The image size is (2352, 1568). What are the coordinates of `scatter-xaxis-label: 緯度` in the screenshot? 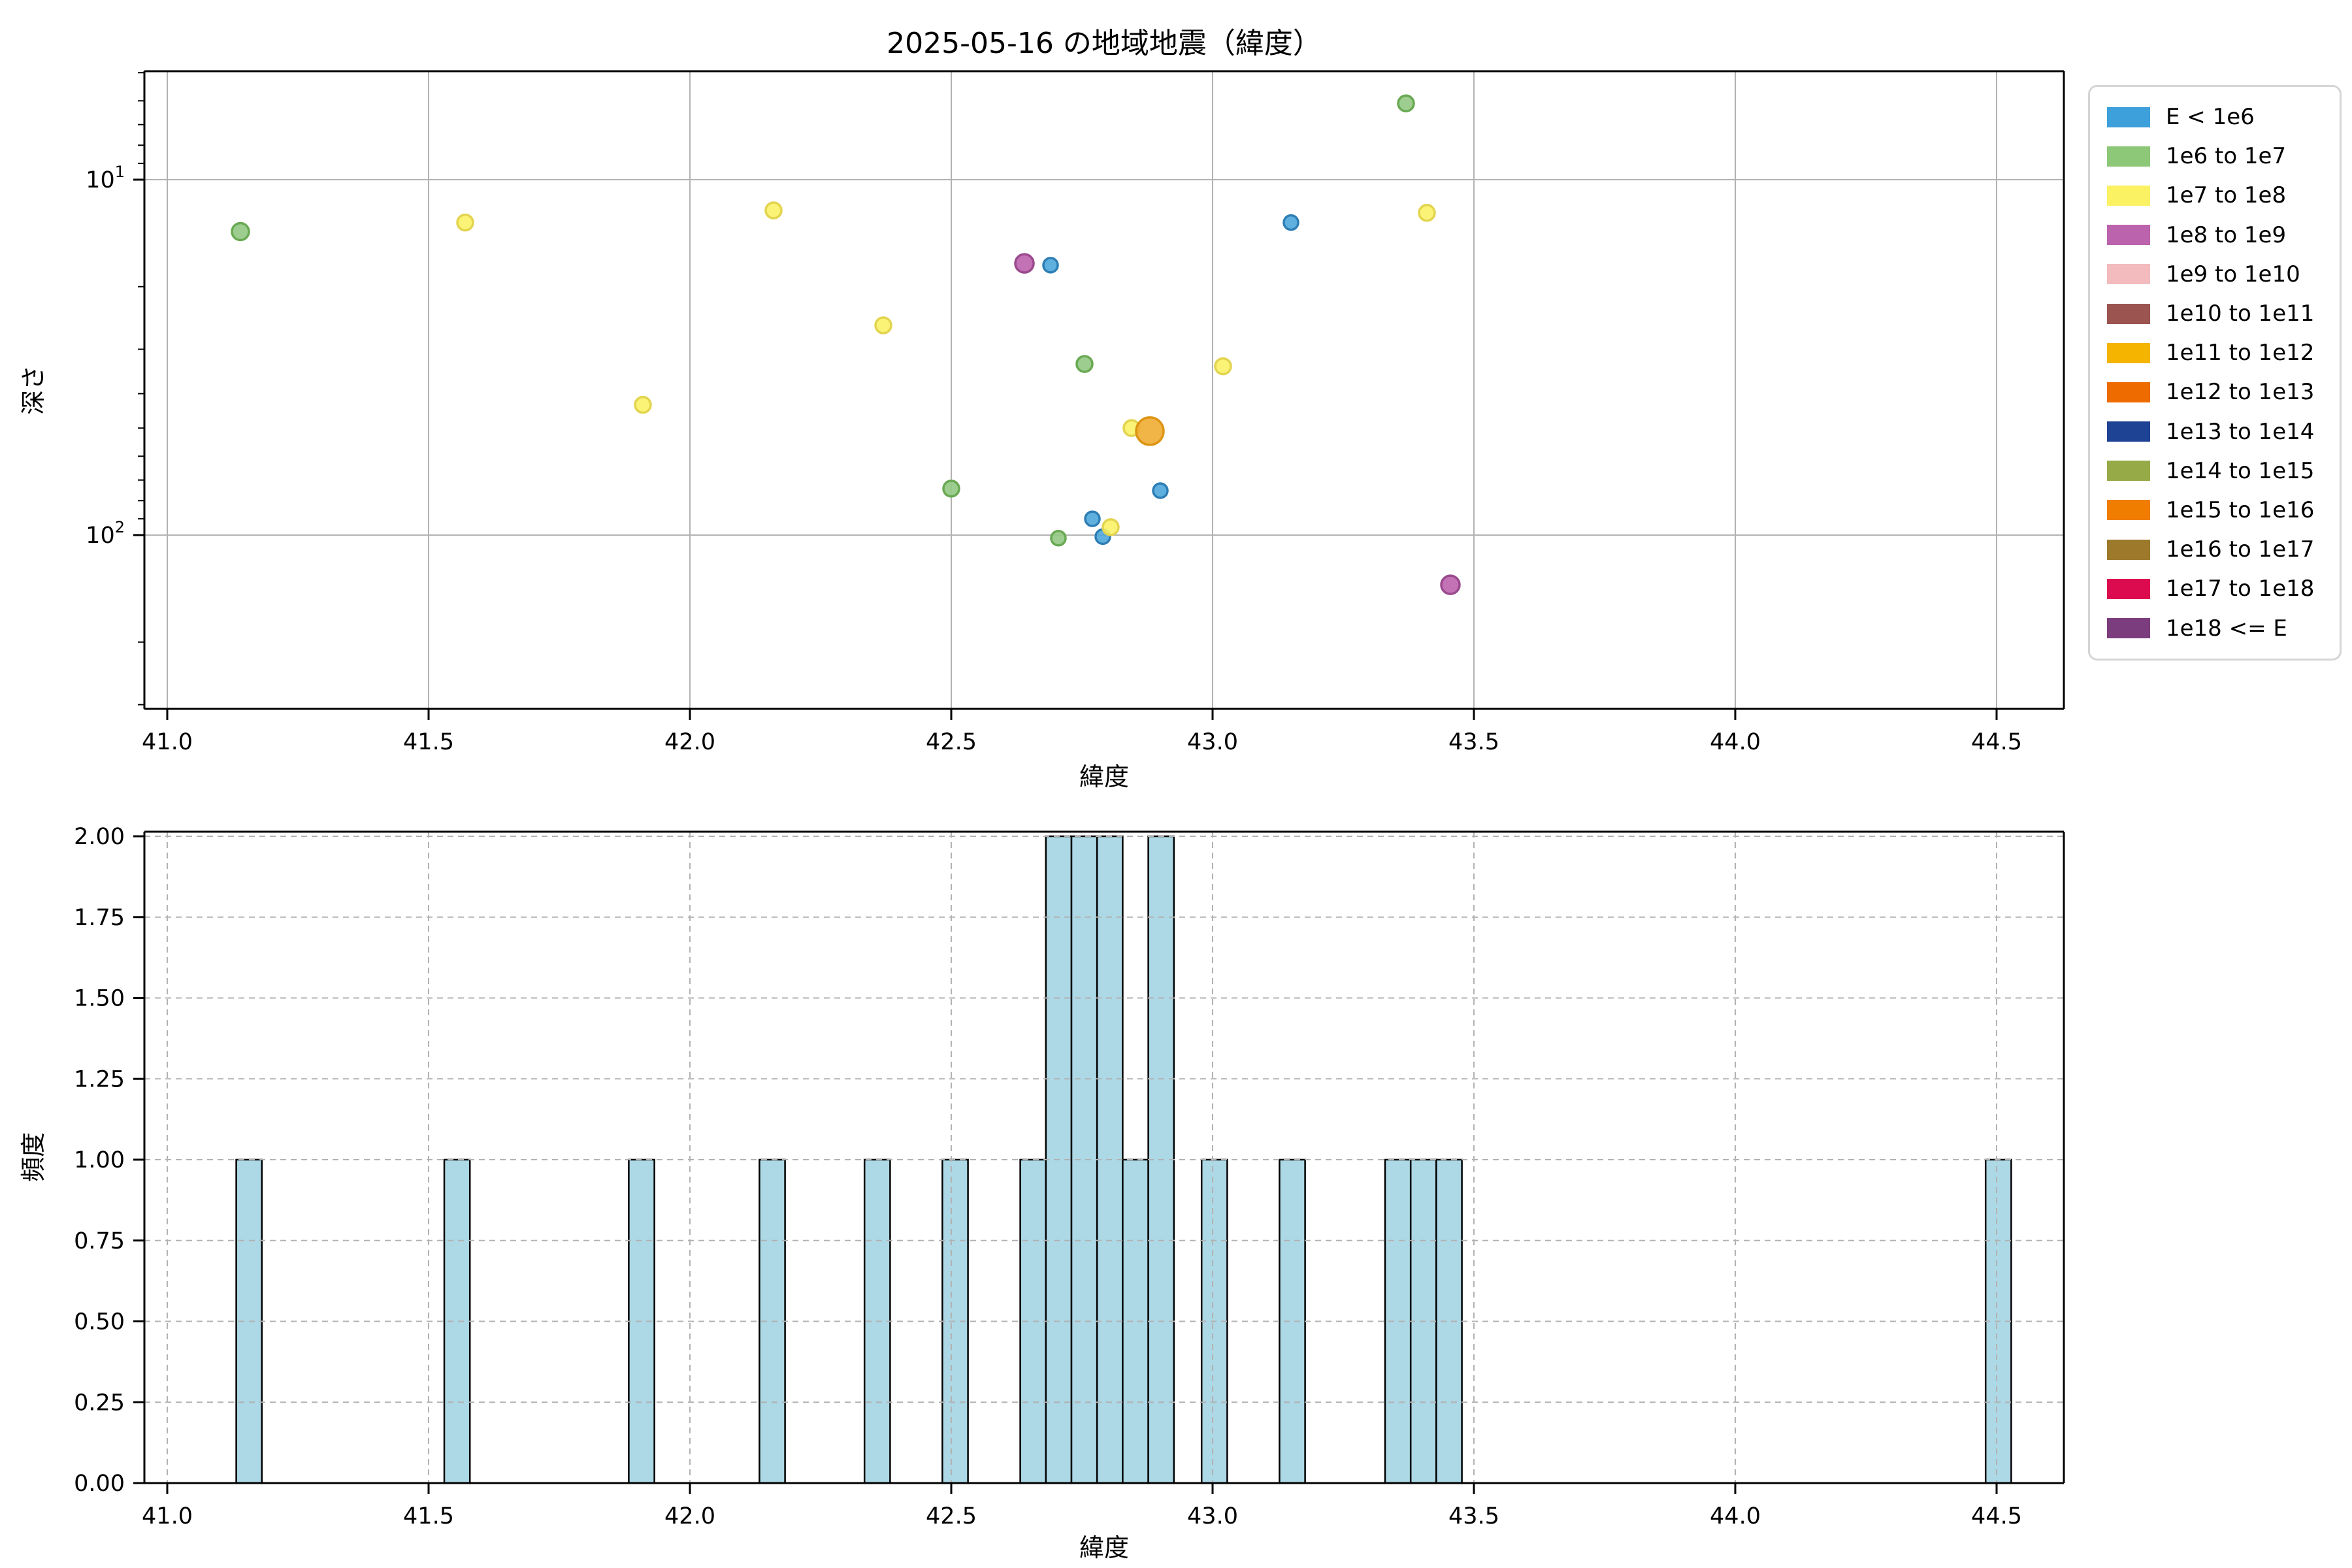 It's located at (1104, 776).